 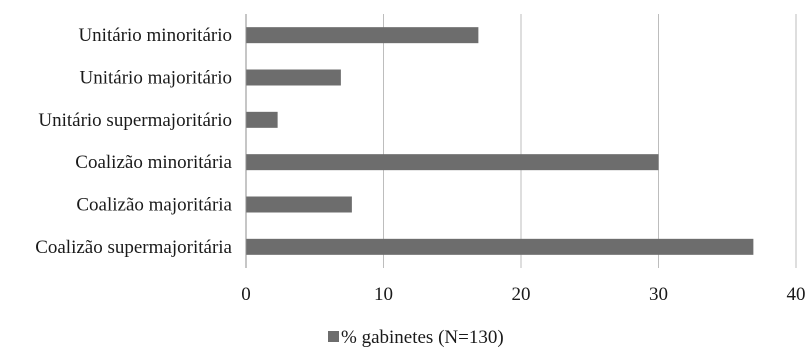 I want to click on x-tick-label: 30, so click(x=658, y=294).